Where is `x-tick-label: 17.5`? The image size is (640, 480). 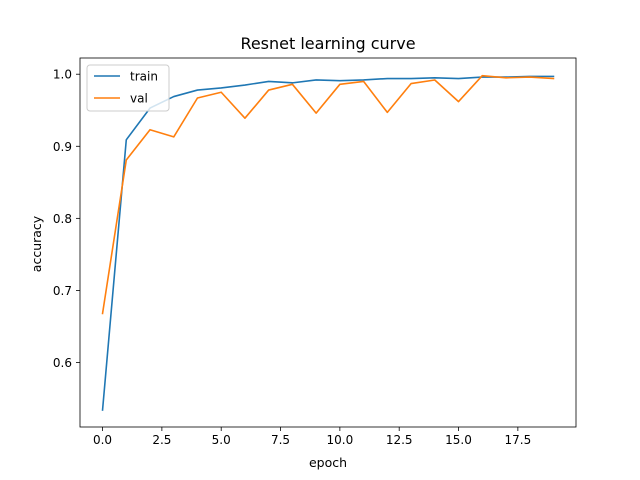
x-tick-label: 17.5 is located at coordinates (517, 440).